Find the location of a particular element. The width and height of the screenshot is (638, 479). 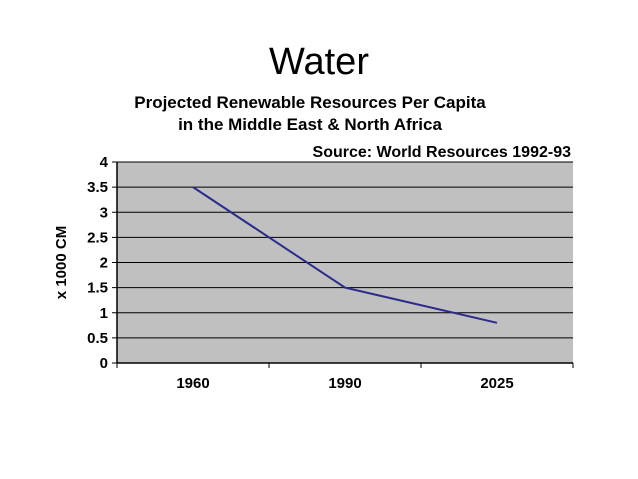

x-tick-label-1960: 1960 is located at coordinates (192, 383).